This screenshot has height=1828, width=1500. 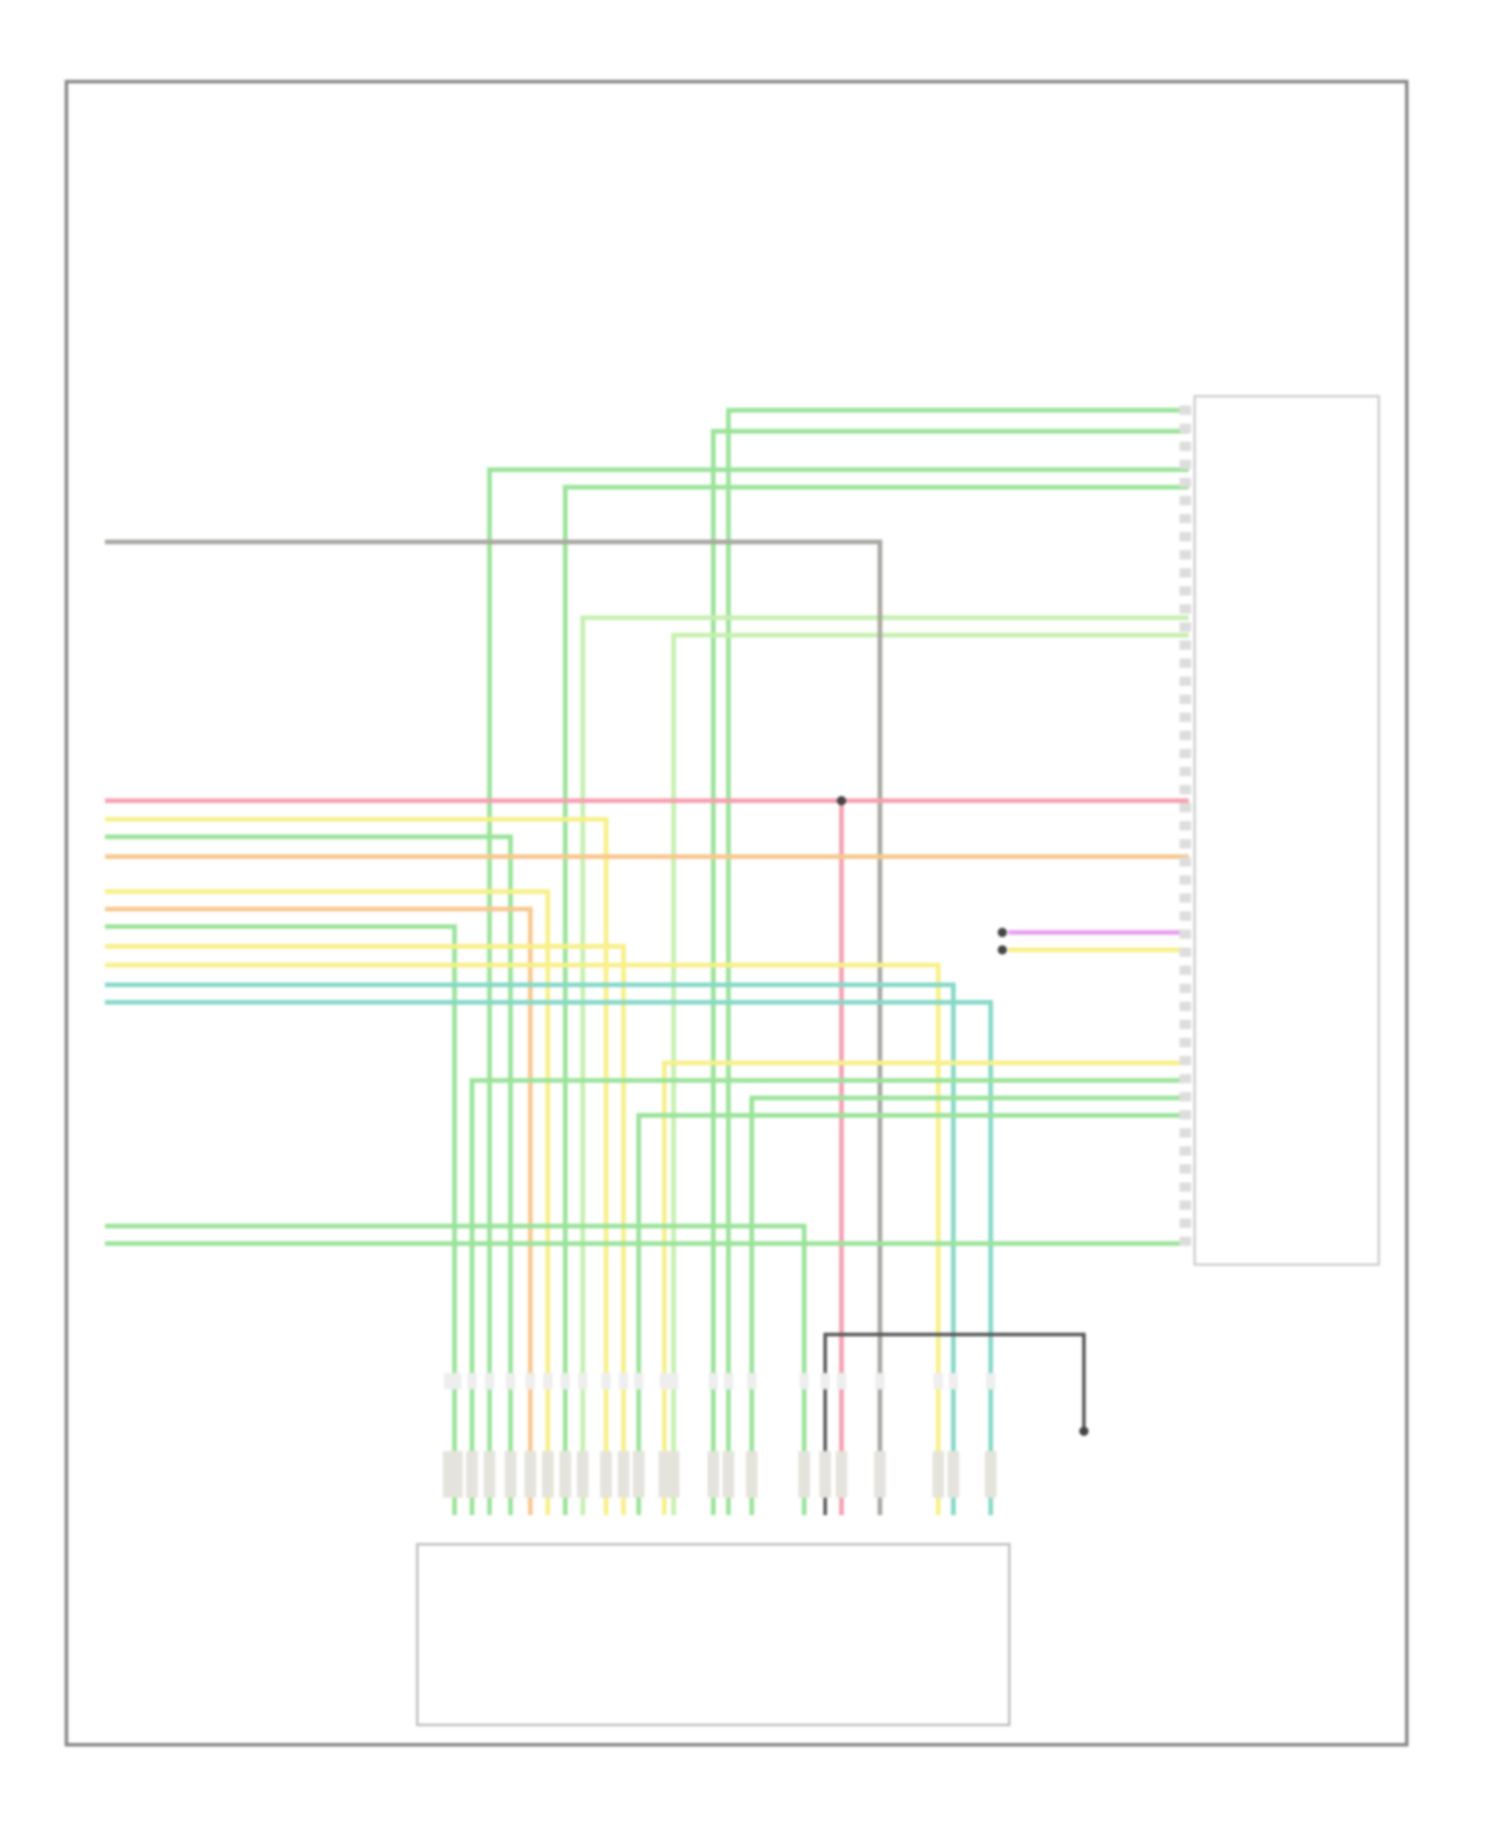 I want to click on wire-orange, so click(x=318, y=1211).